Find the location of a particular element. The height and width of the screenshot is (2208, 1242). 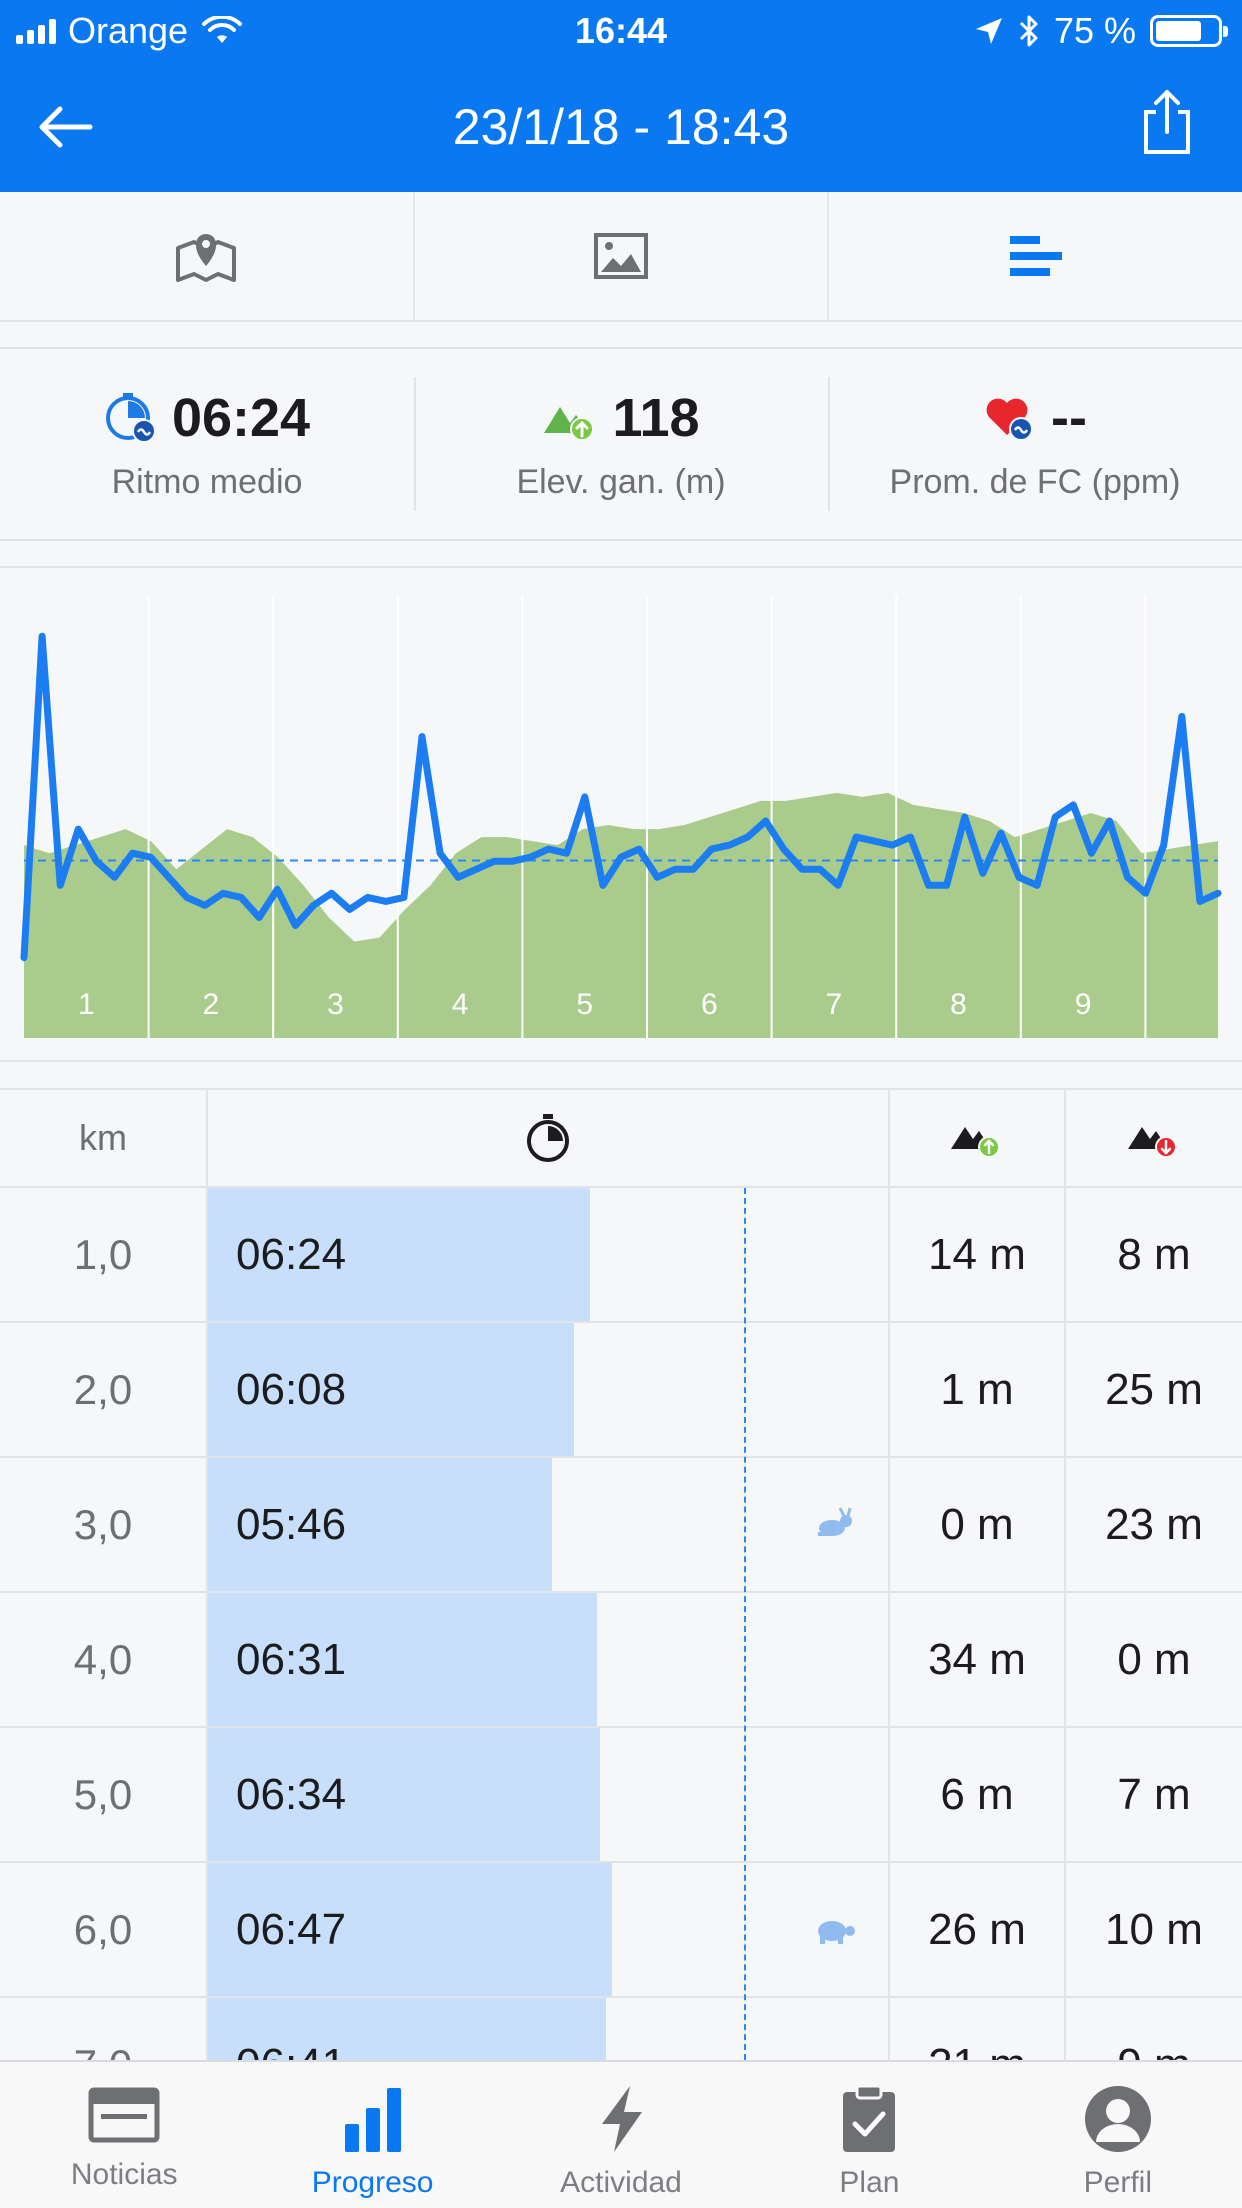

tab-actividad: Actividad is located at coordinates (621, 2135).